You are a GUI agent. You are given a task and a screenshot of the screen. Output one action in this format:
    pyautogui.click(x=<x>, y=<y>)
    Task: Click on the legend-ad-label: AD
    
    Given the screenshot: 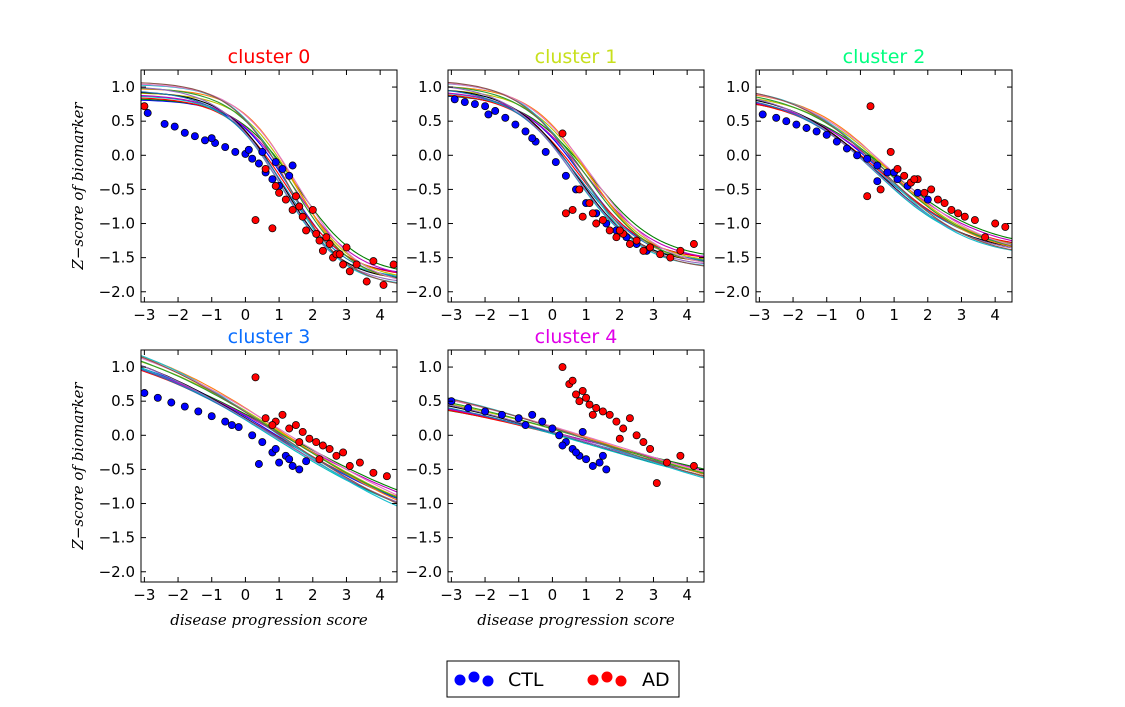 What is the action you would take?
    pyautogui.click(x=656, y=680)
    